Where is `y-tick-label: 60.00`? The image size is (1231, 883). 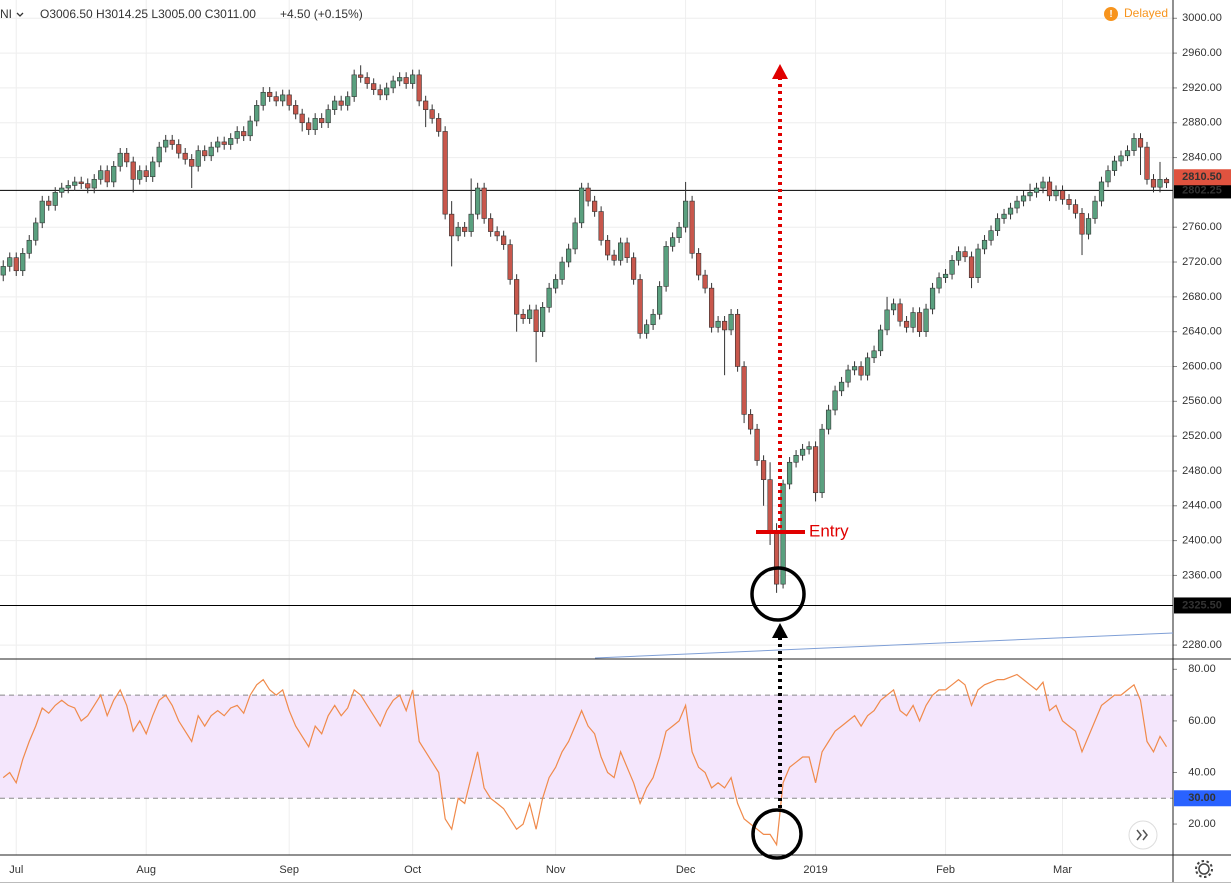
y-tick-label: 60.00 is located at coordinates (1202, 721).